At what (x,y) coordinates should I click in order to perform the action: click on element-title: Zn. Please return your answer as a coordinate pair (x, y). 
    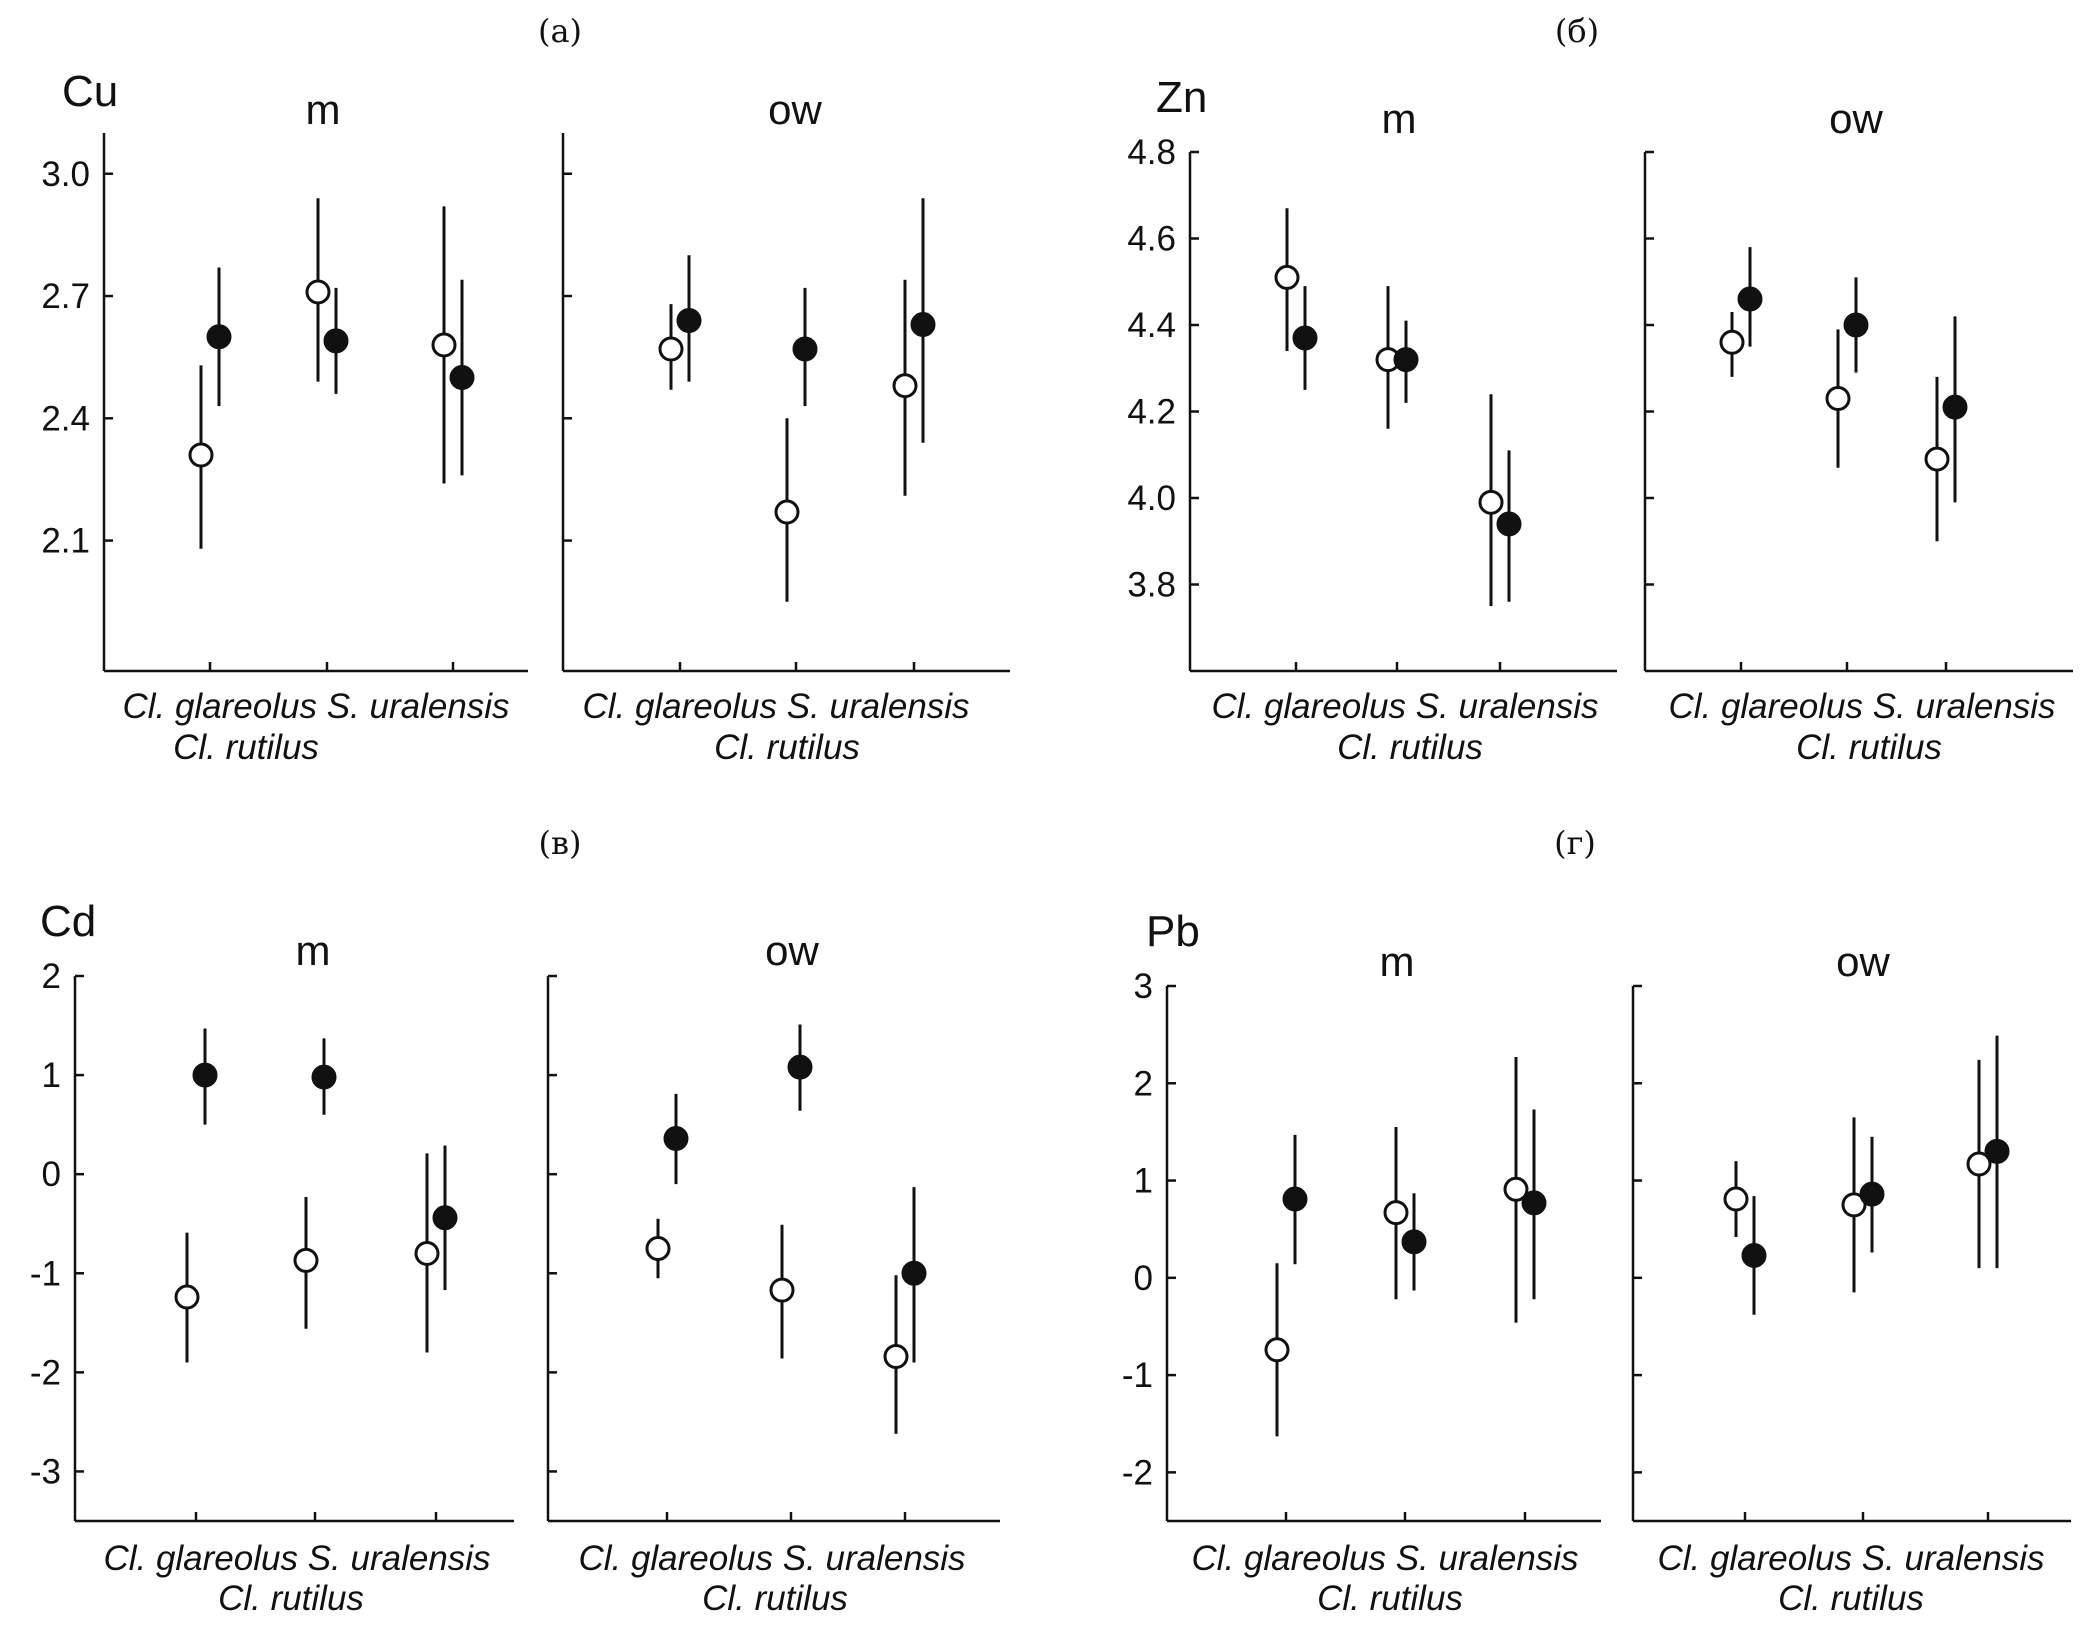
    Looking at the image, I should click on (1181, 97).